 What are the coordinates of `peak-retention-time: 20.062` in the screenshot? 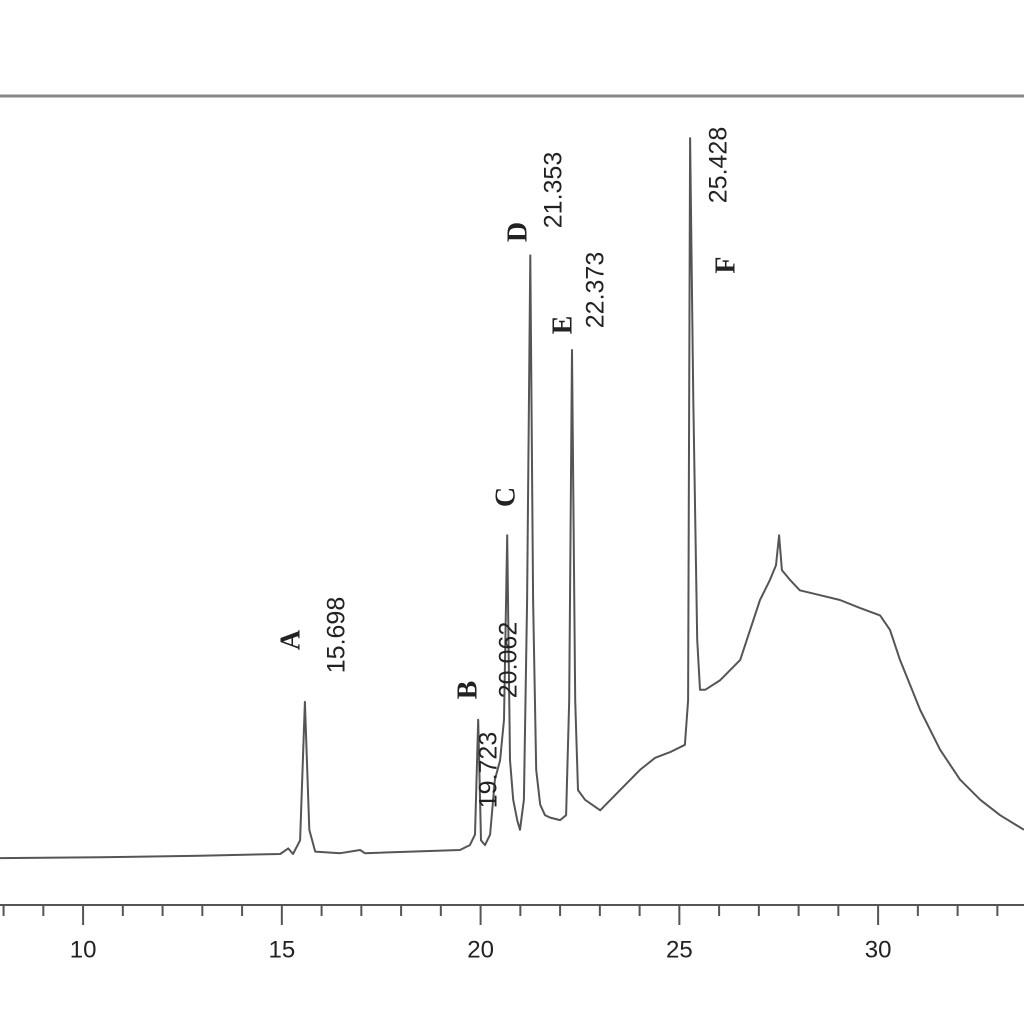 It's located at (509, 660).